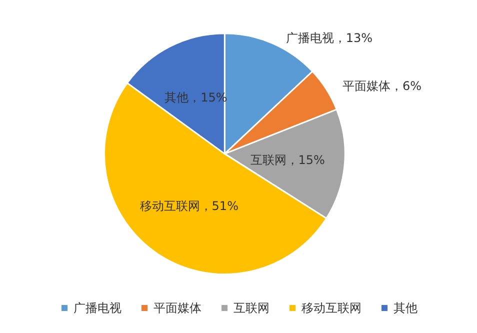 This screenshot has width=477, height=333. What do you see at coordinates (287, 159) in the screenshot?
I see `data-label: 互联网，15%` at bounding box center [287, 159].